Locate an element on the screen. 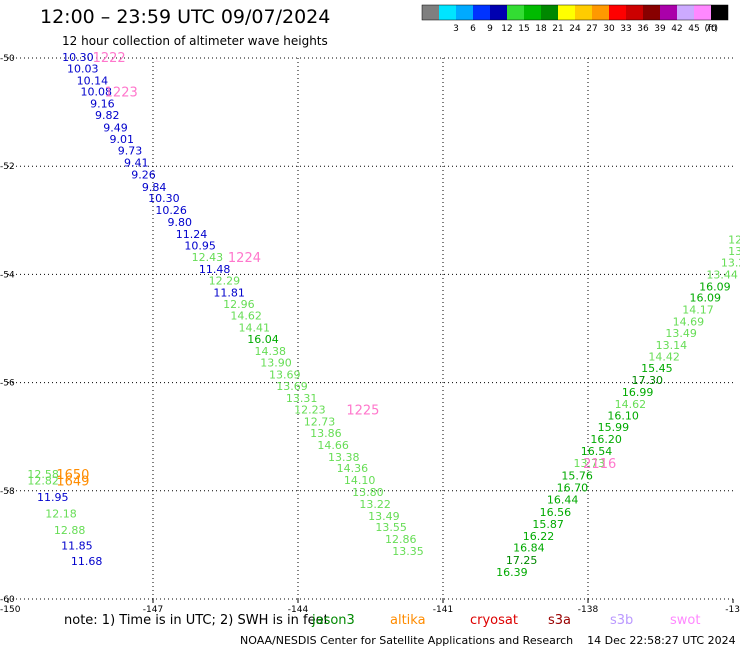 The width and height of the screenshot is (740, 650). satellite-swot-label: swot is located at coordinates (685, 620).